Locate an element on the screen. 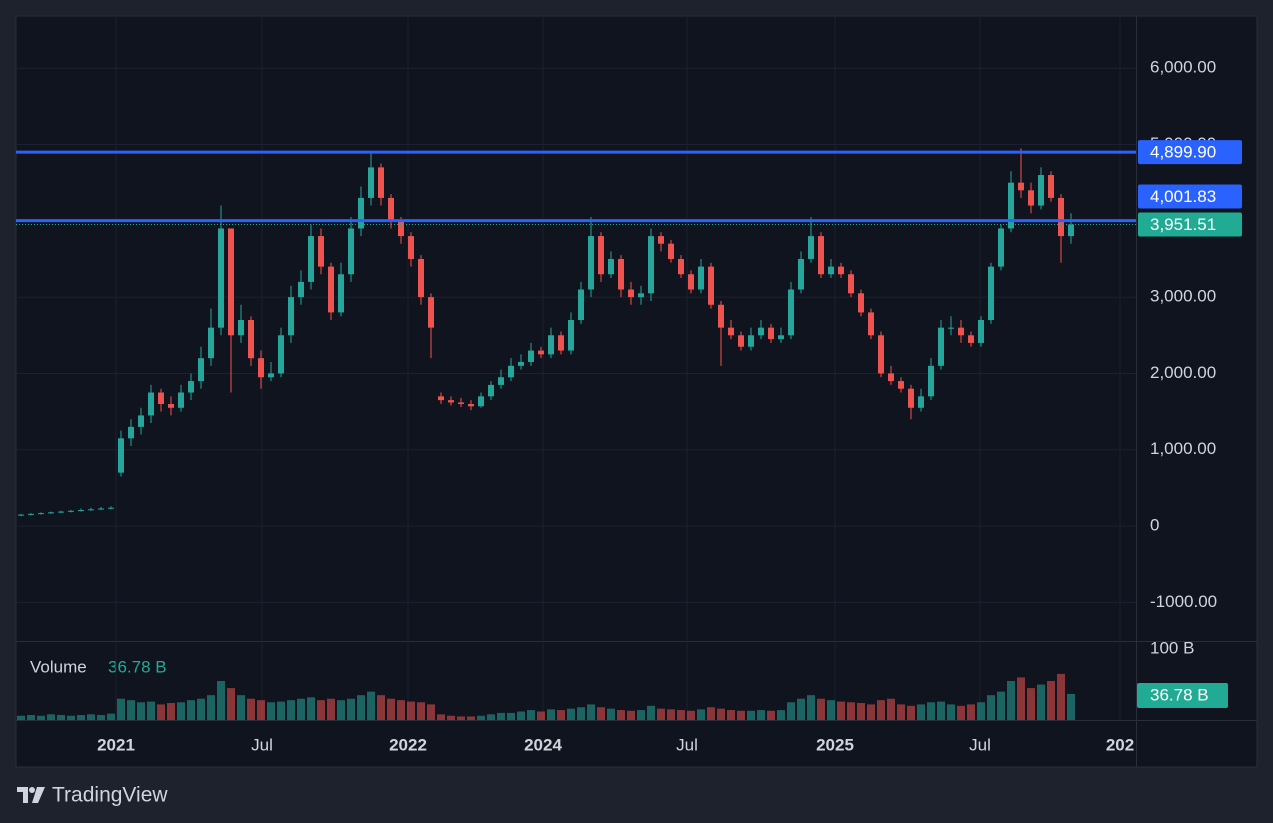 Image resolution: width=1273 pixels, height=823 pixels. y-tick-label: -1000.00 is located at coordinates (1183, 601).